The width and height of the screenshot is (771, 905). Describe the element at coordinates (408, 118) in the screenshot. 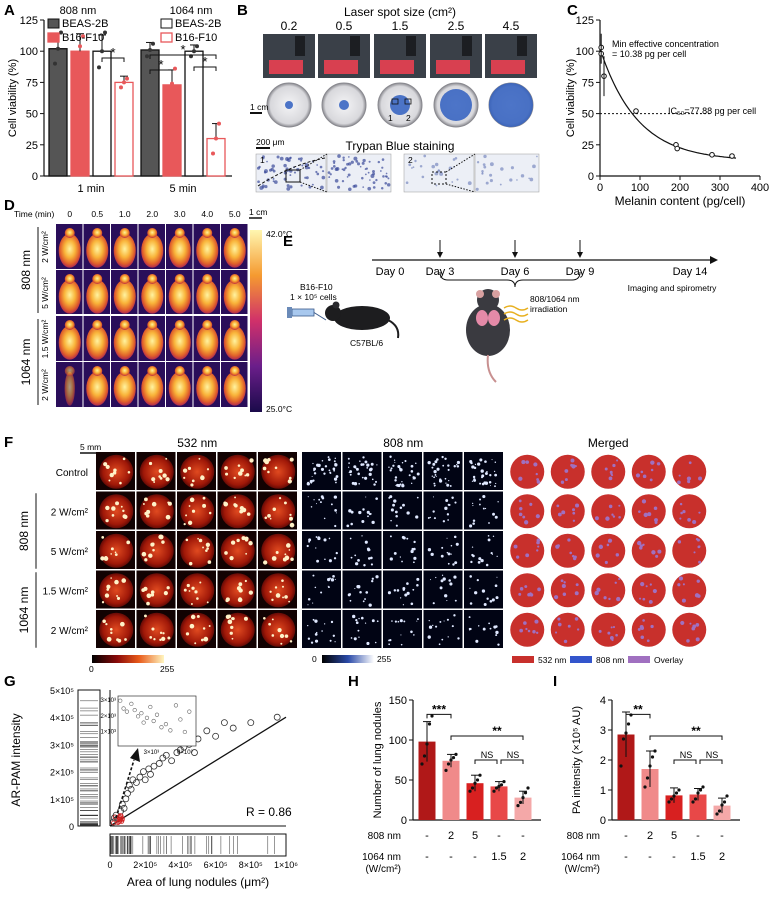

I see `roi-label-2: 2` at that location.